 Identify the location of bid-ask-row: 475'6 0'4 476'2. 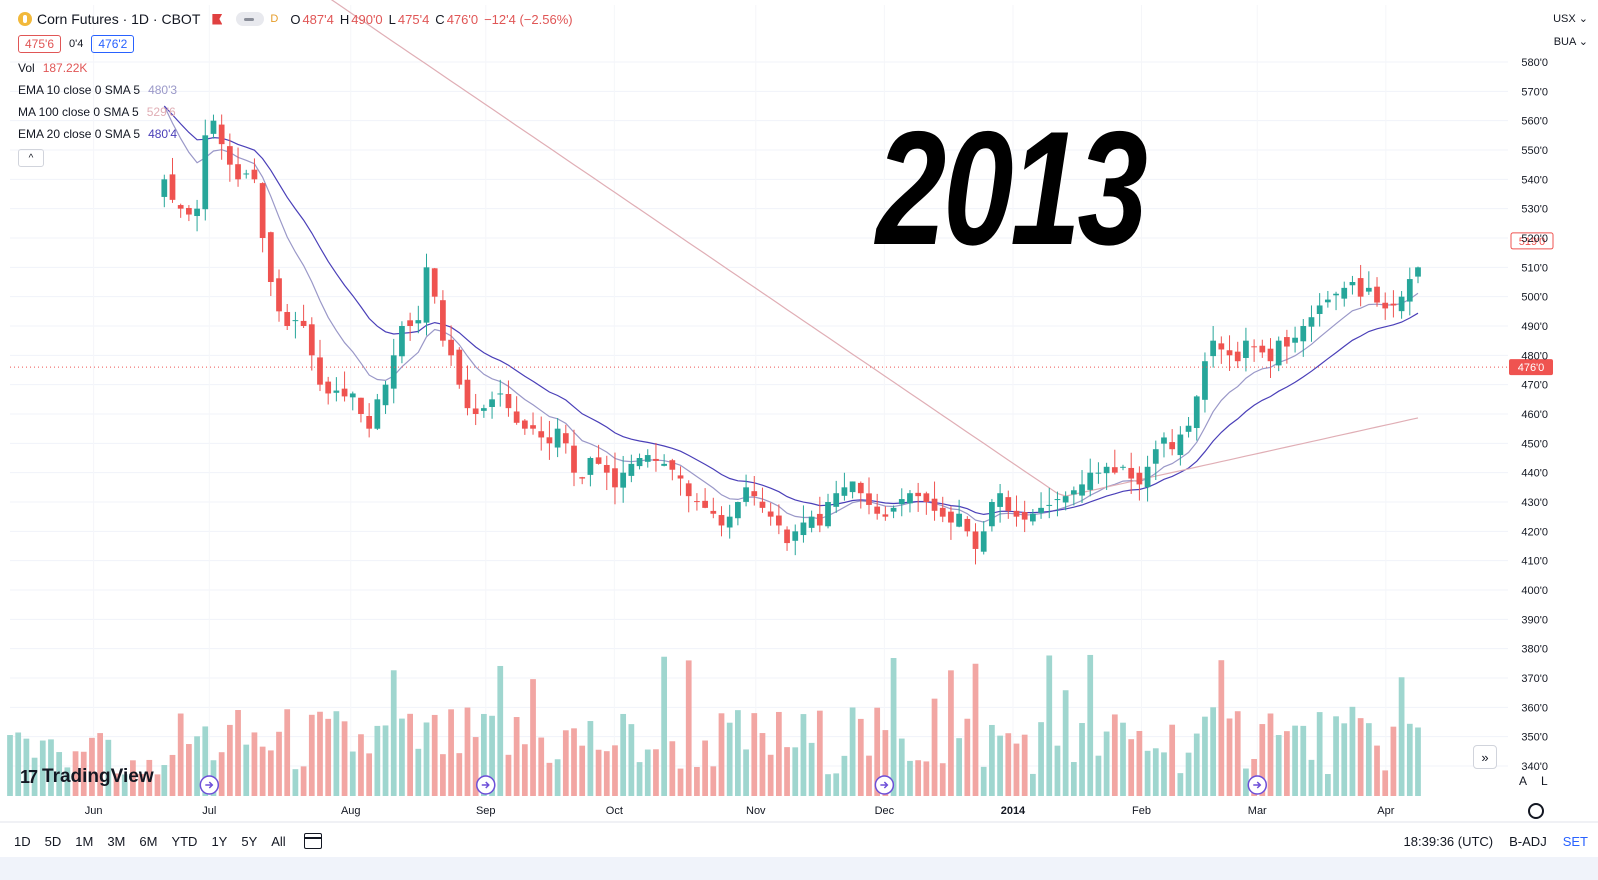
(298, 44).